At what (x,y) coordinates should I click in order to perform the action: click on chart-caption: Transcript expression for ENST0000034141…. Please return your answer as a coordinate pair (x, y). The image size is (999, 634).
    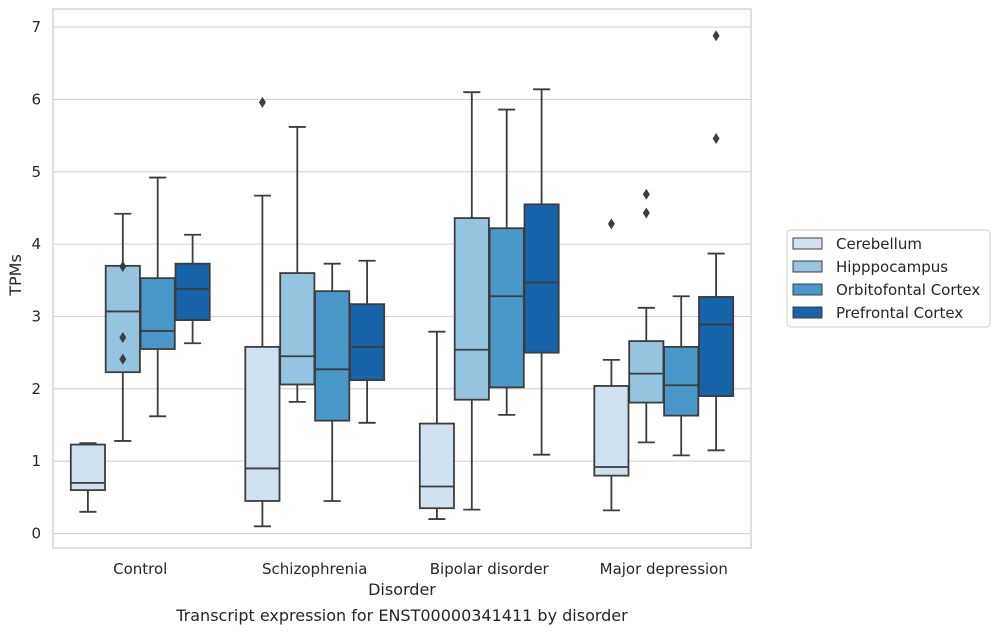
    Looking at the image, I should click on (402, 615).